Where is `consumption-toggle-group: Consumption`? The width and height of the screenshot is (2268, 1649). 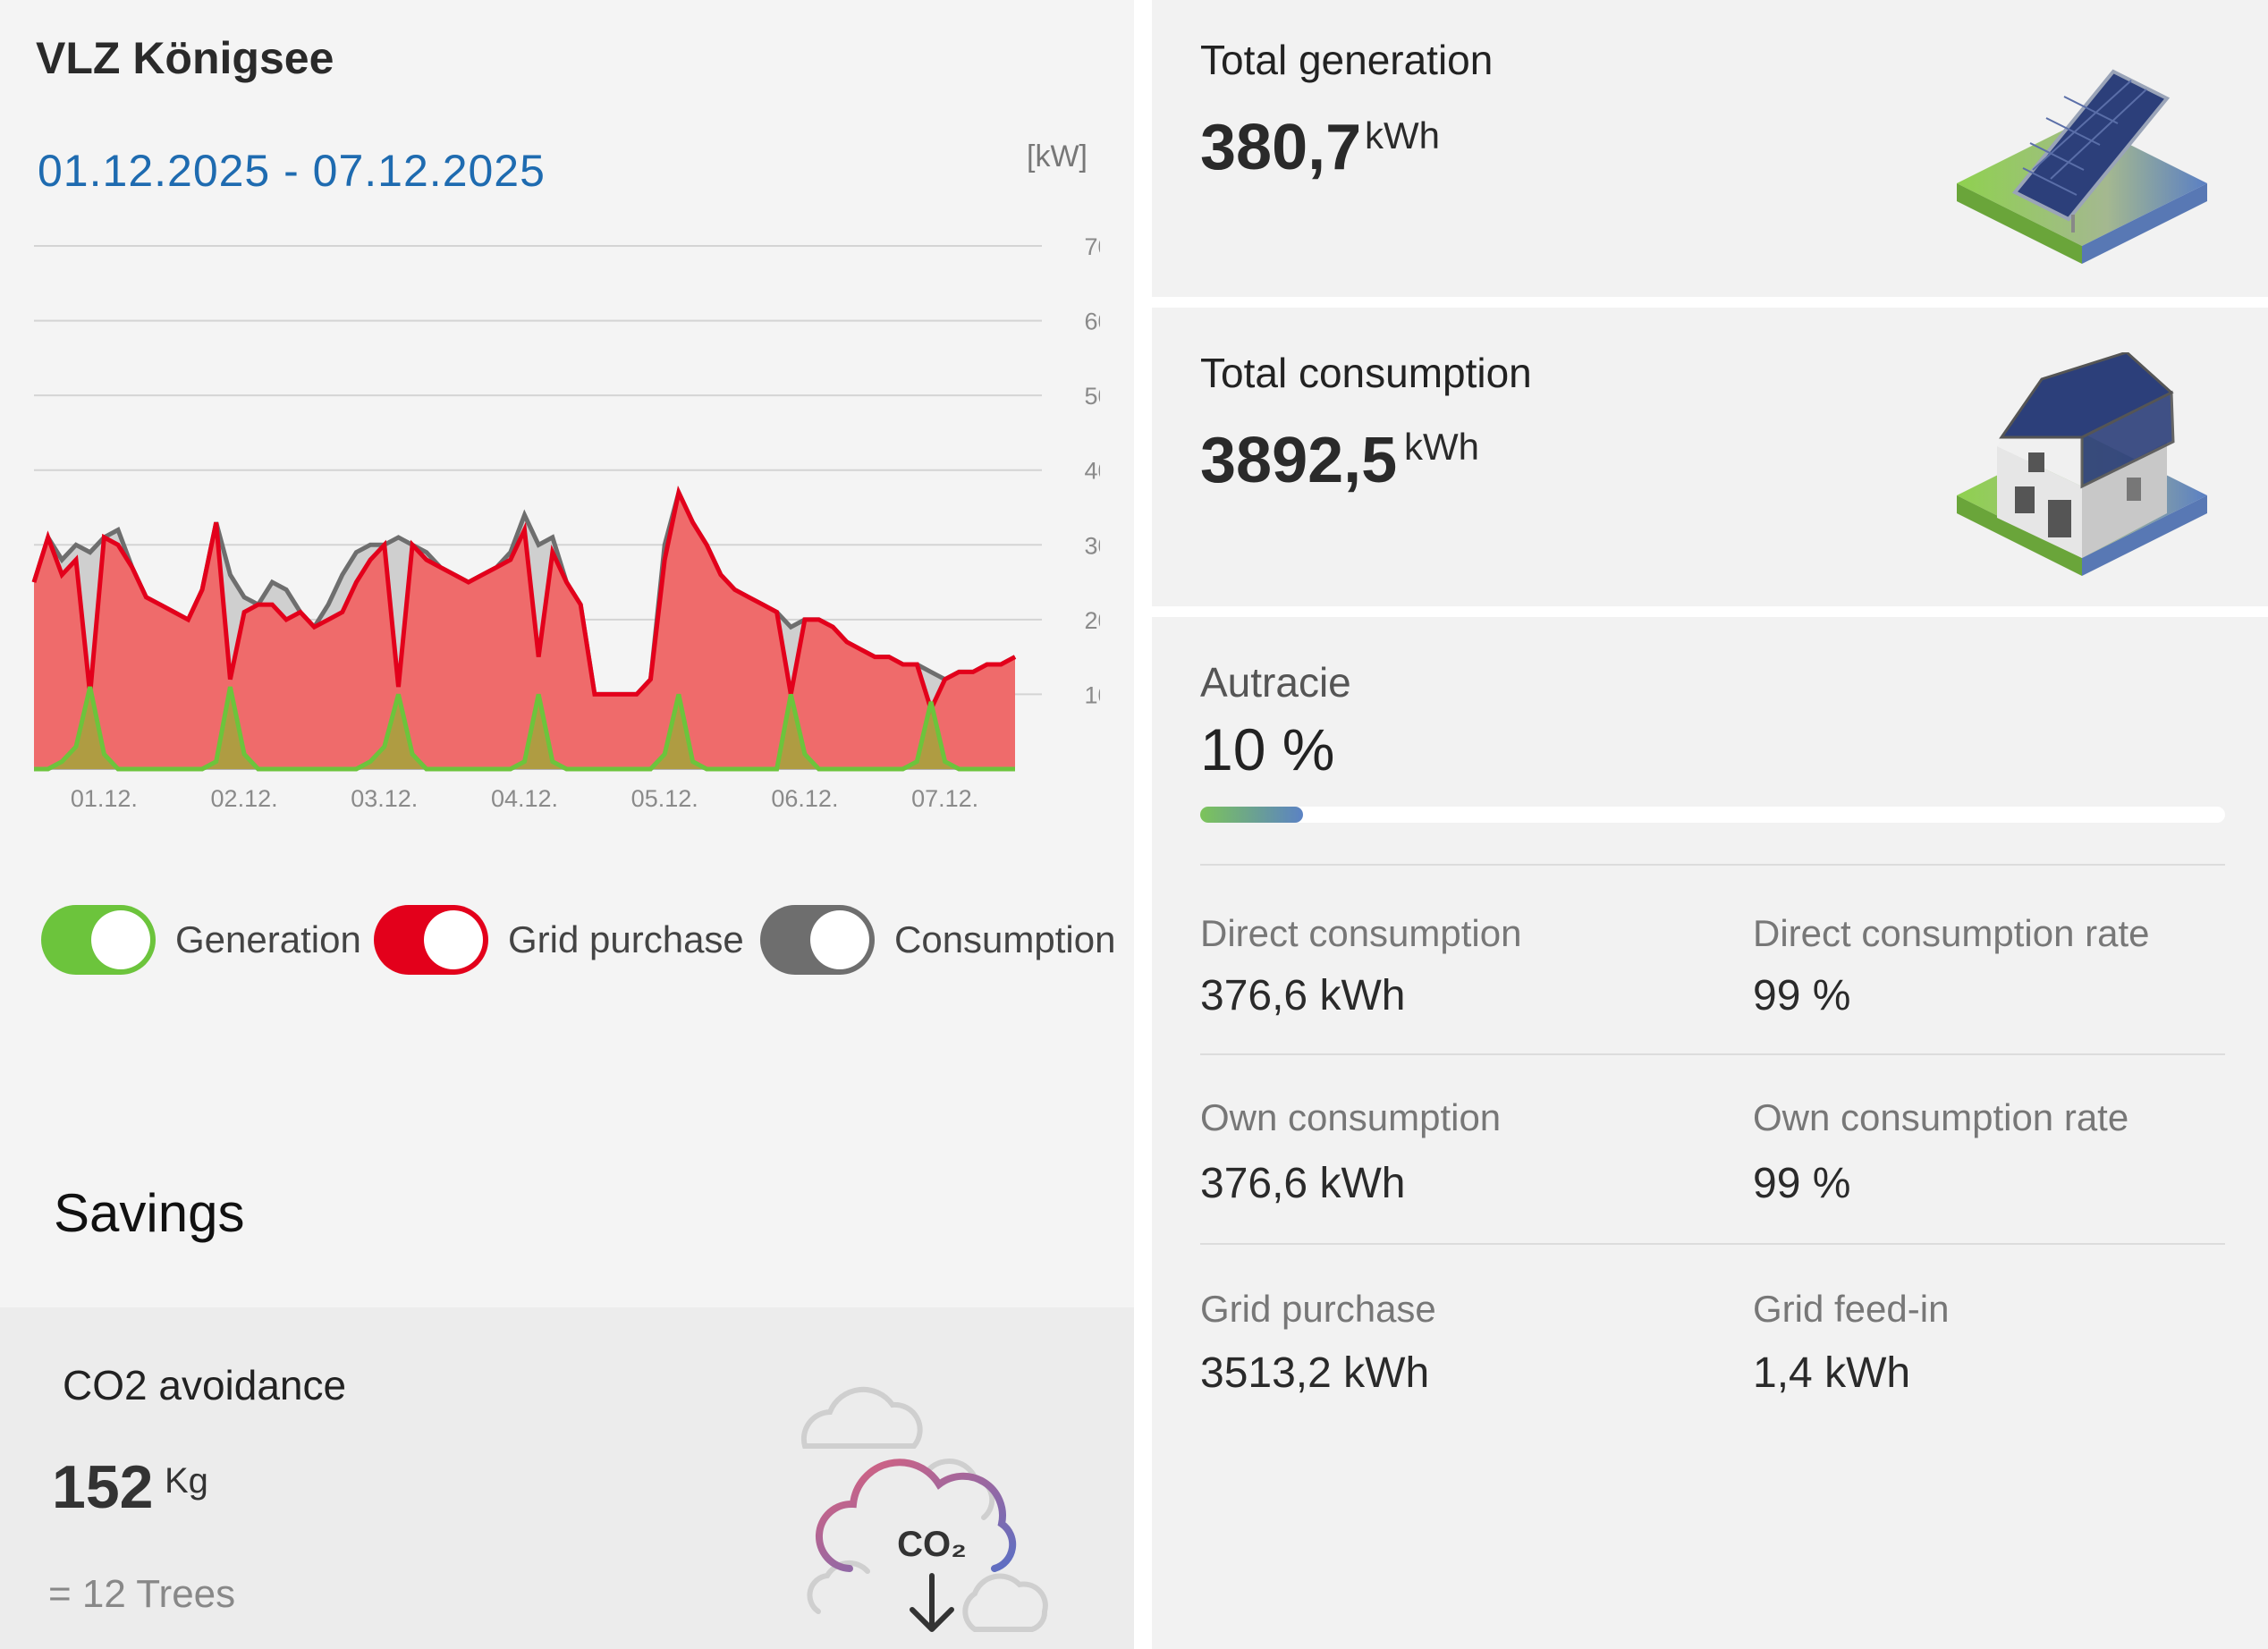 consumption-toggle-group: Consumption is located at coordinates (937, 940).